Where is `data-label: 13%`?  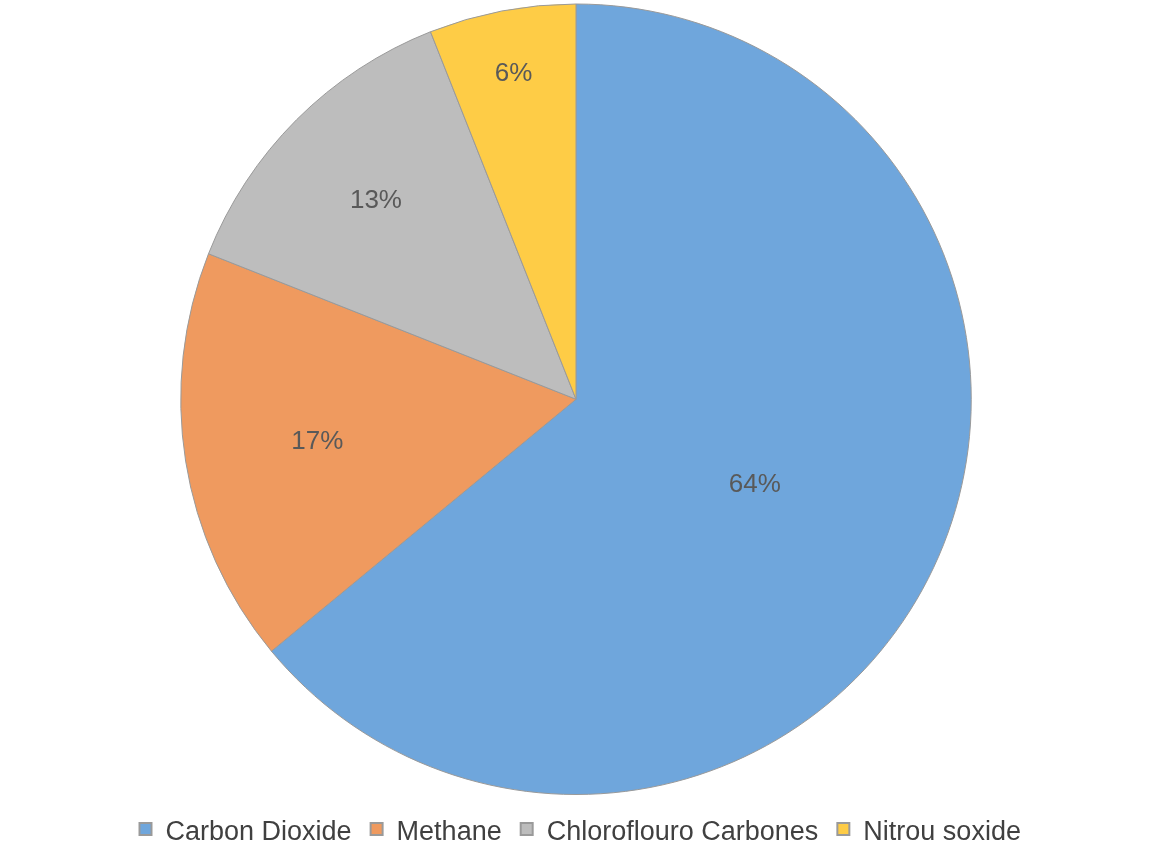
data-label: 13% is located at coordinates (375, 199).